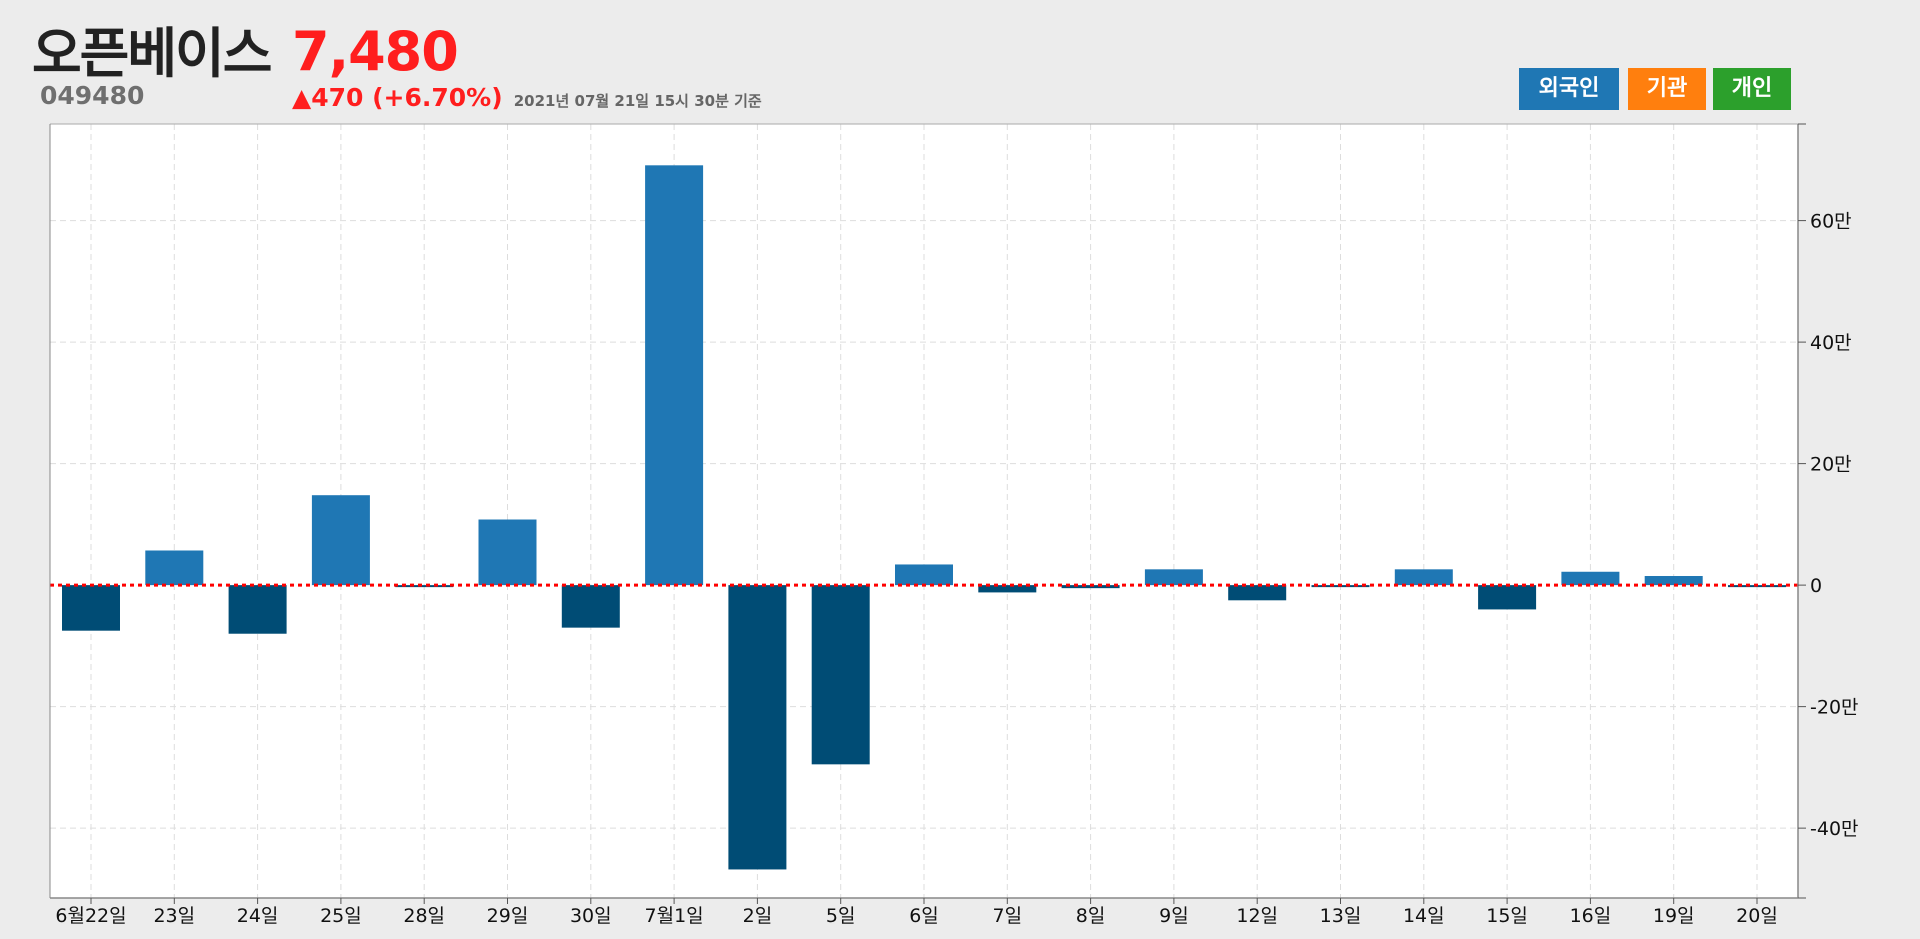 The width and height of the screenshot is (1920, 939). I want to click on bar-28일, so click(424, 586).